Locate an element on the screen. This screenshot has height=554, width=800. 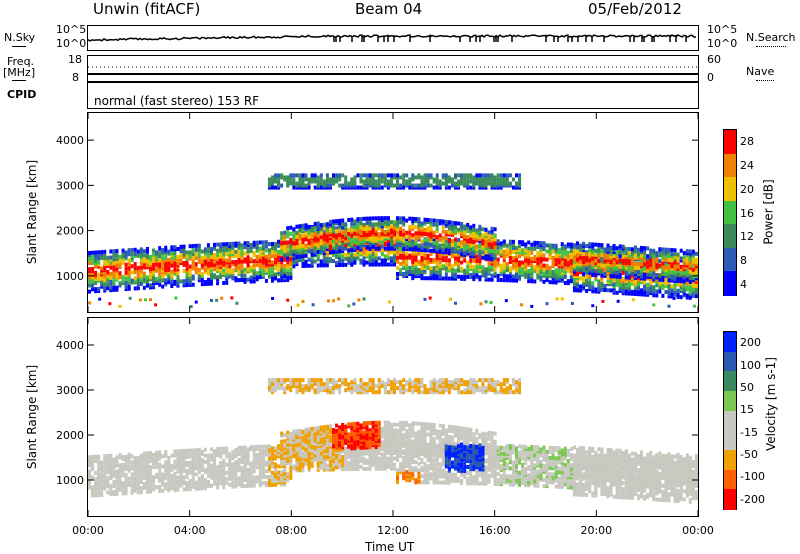
x-axis-title: Time UT is located at coordinates (390, 547).